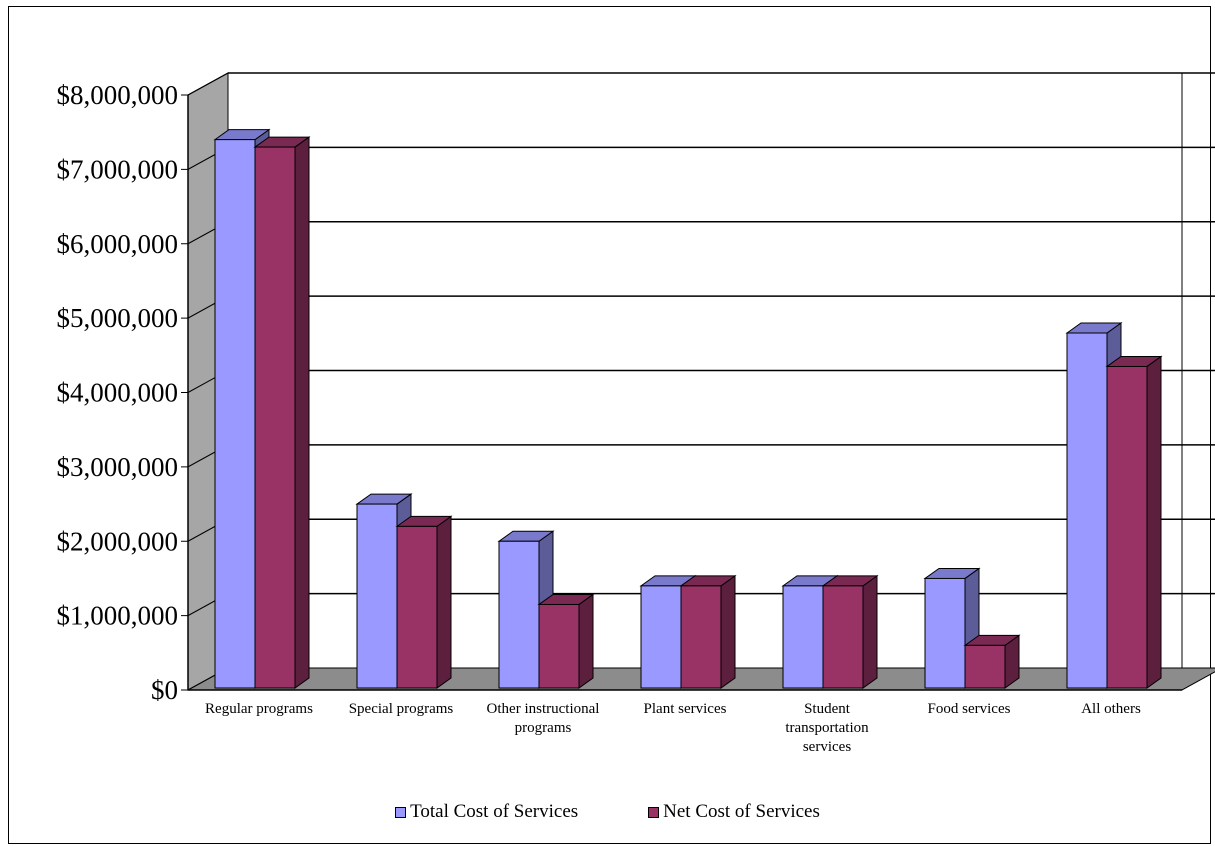  What do you see at coordinates (827, 747) in the screenshot?
I see `x-tick-label: services` at bounding box center [827, 747].